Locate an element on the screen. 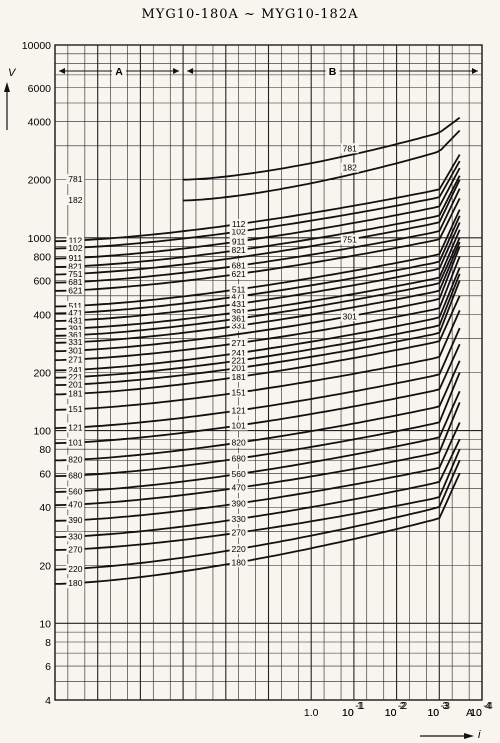 This screenshot has width=500, height=743. series-label-left: 121 is located at coordinates (75, 427).